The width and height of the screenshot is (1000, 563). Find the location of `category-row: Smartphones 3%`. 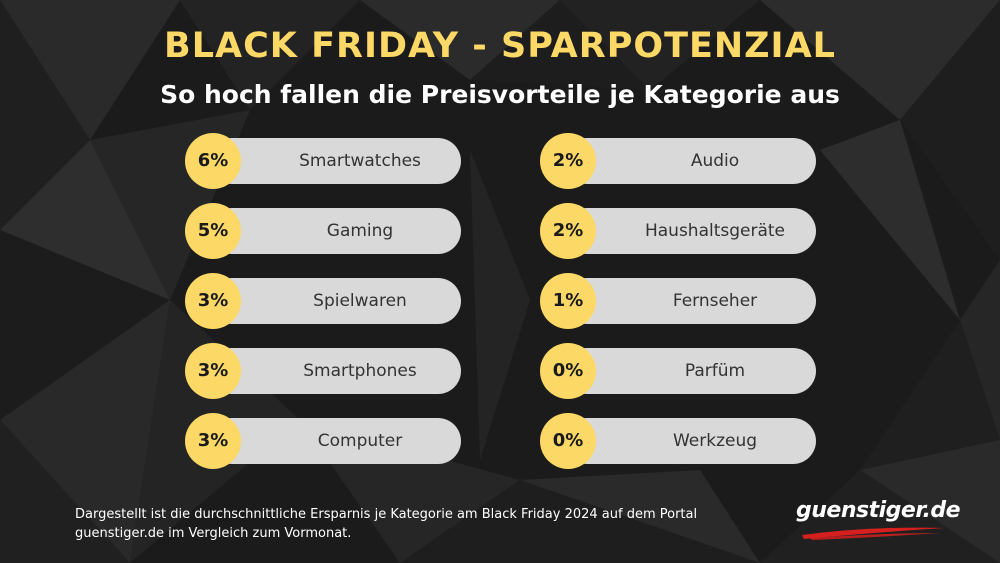

category-row: Smartphones 3% is located at coordinates (325, 371).